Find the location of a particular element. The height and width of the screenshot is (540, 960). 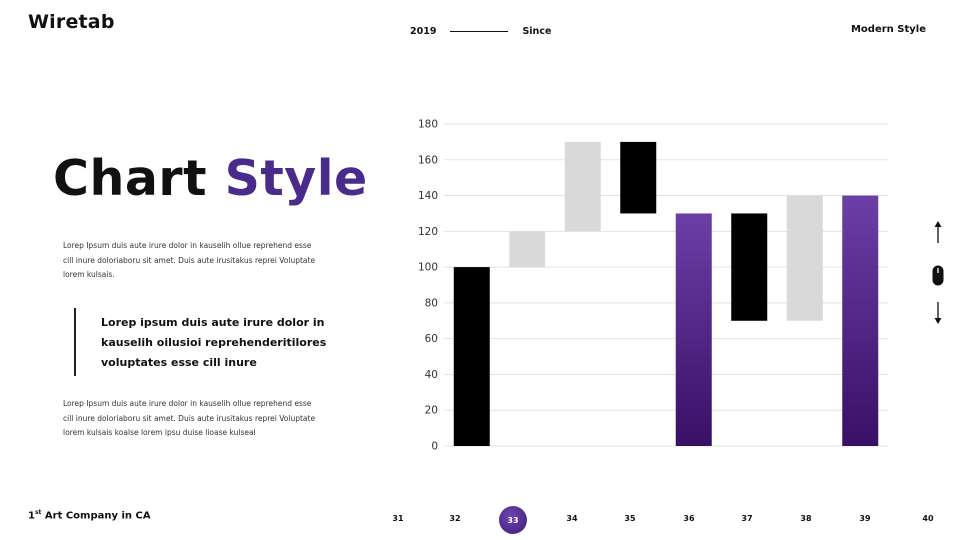

brand-logo: Wiretab is located at coordinates (71, 22).